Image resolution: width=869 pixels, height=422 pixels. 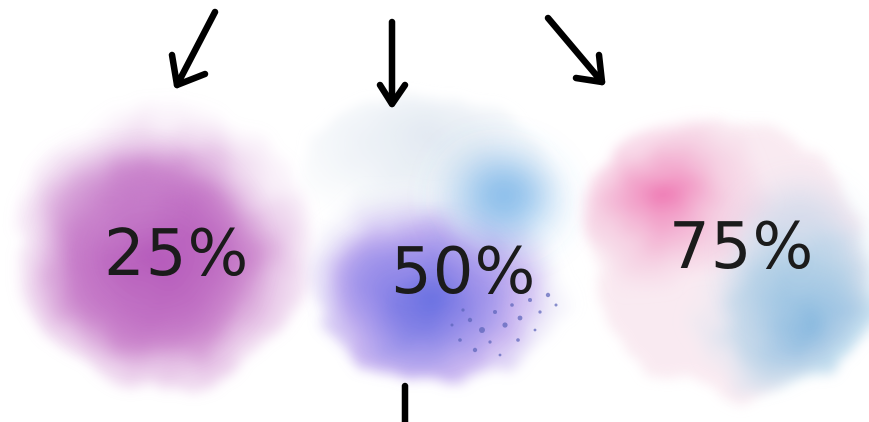 I want to click on arrow-right-icon, so click(x=575, y=50).